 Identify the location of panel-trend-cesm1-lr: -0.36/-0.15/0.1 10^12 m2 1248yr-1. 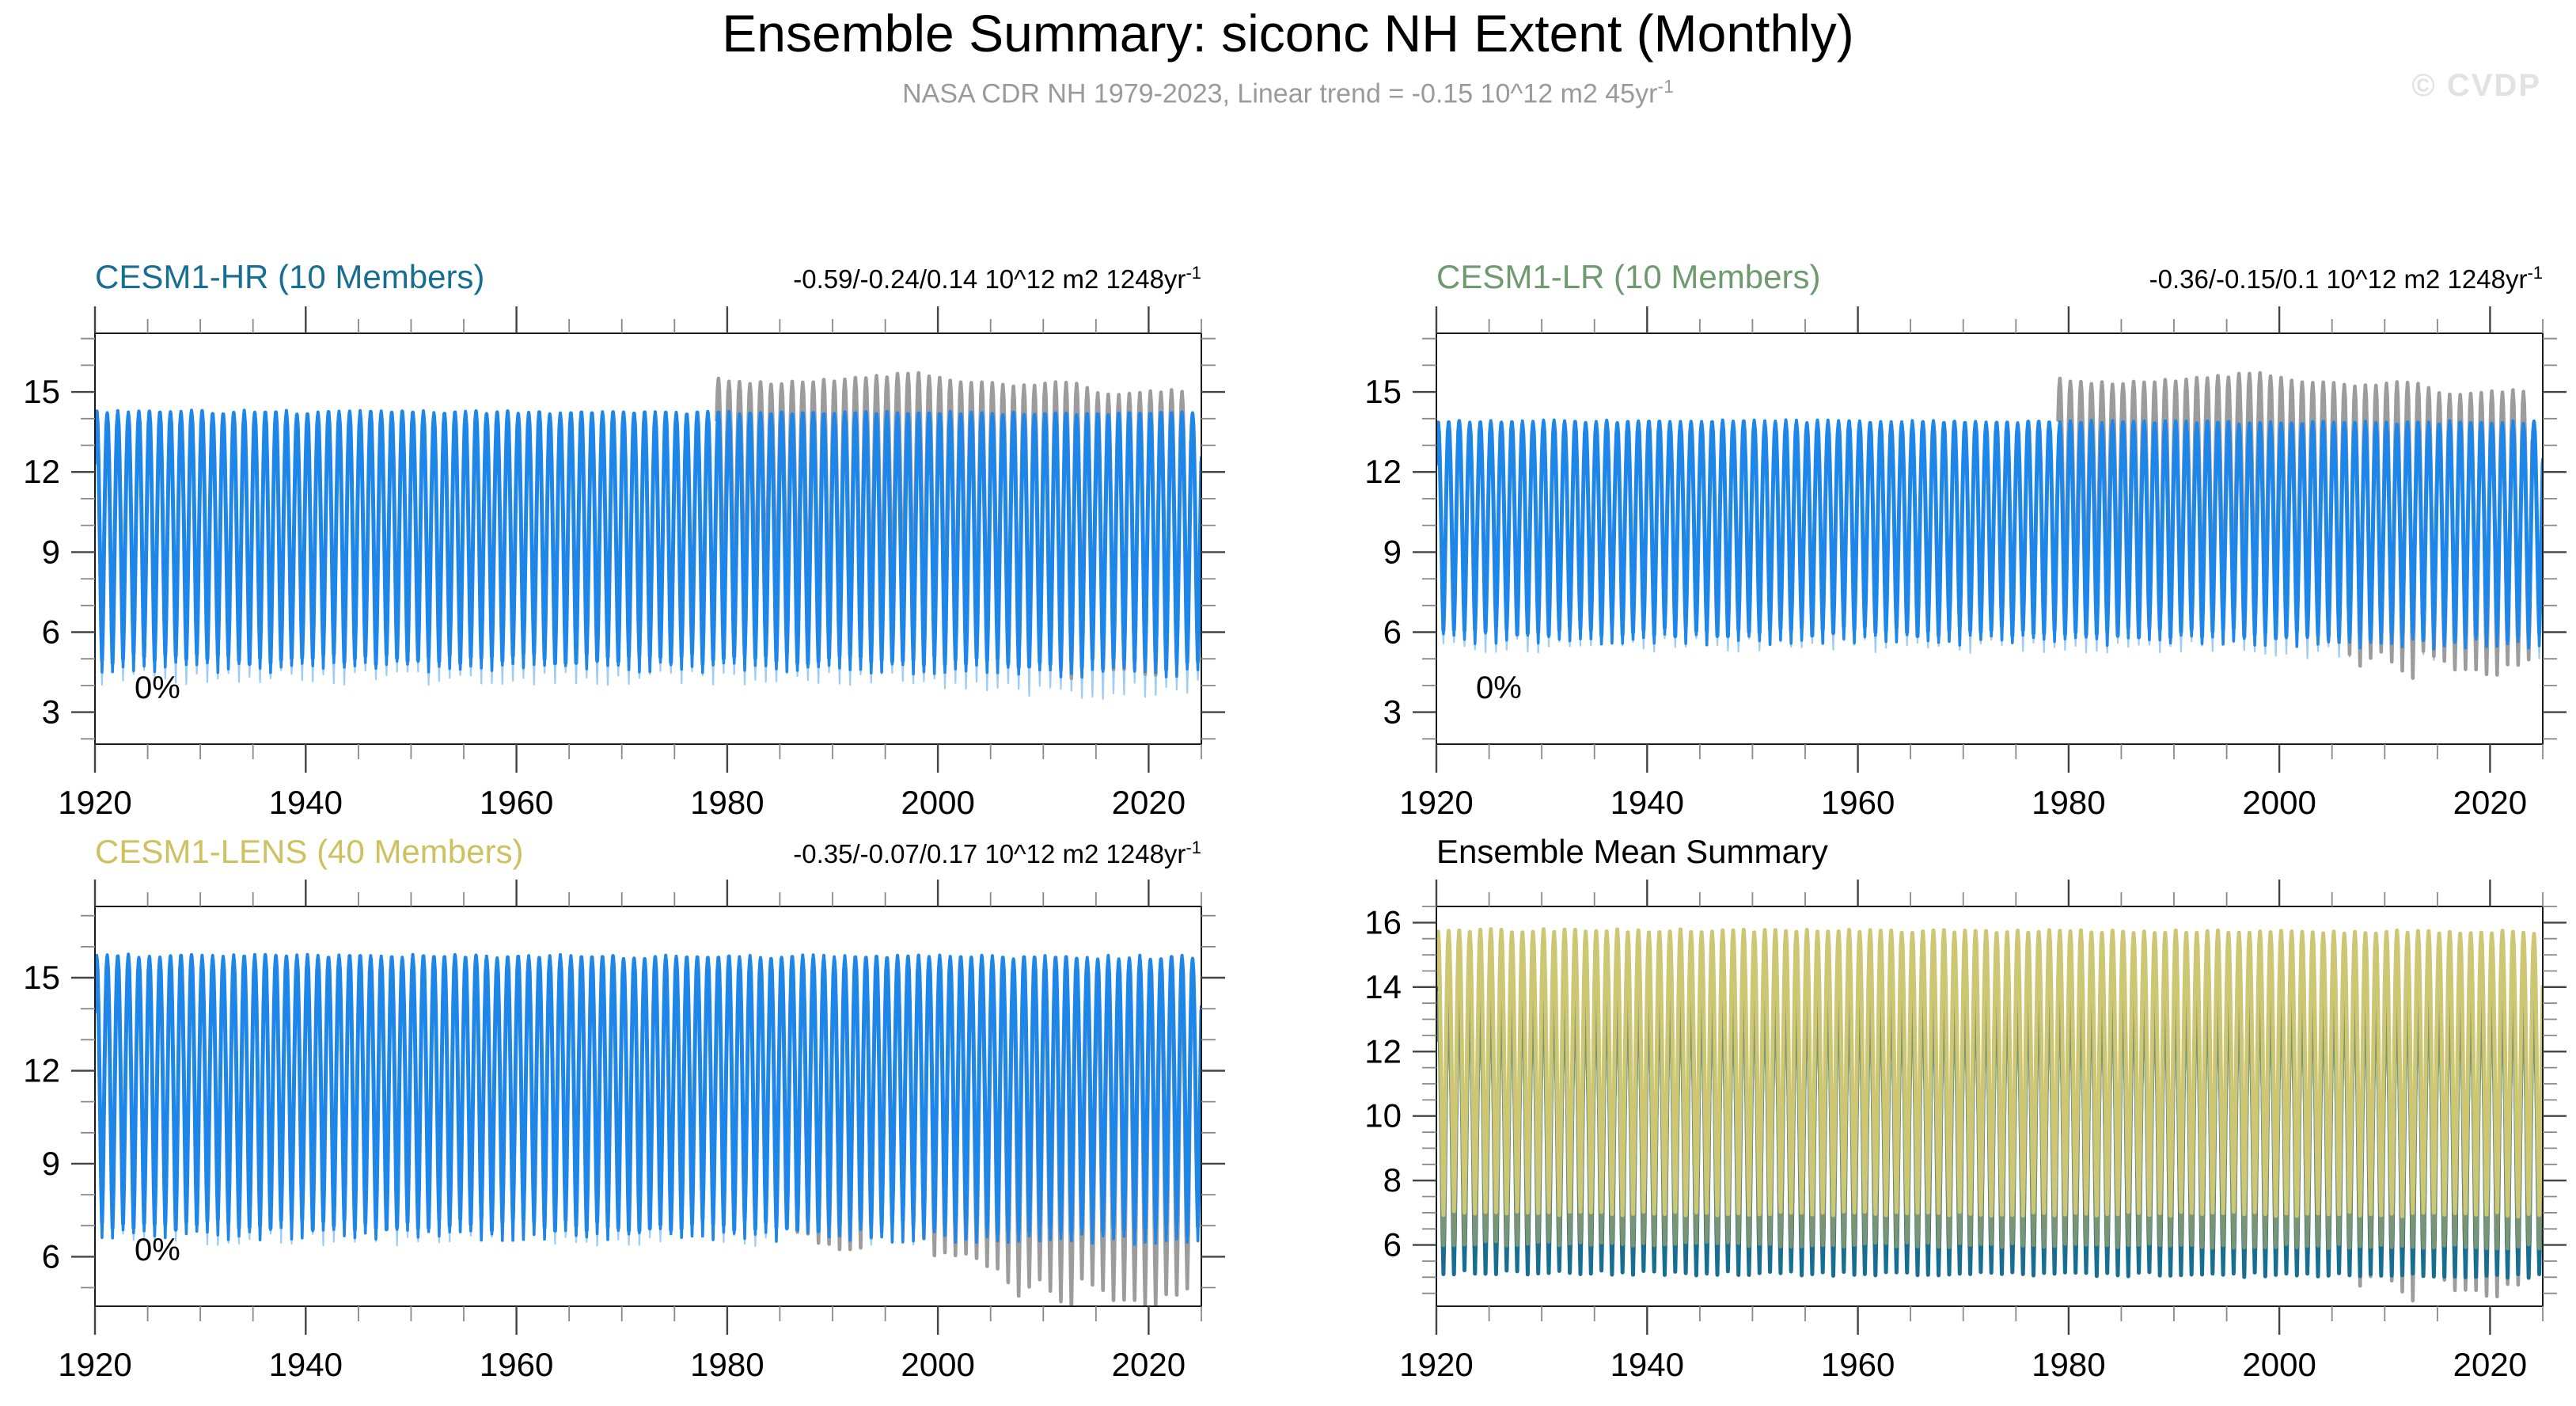
(2346, 278).